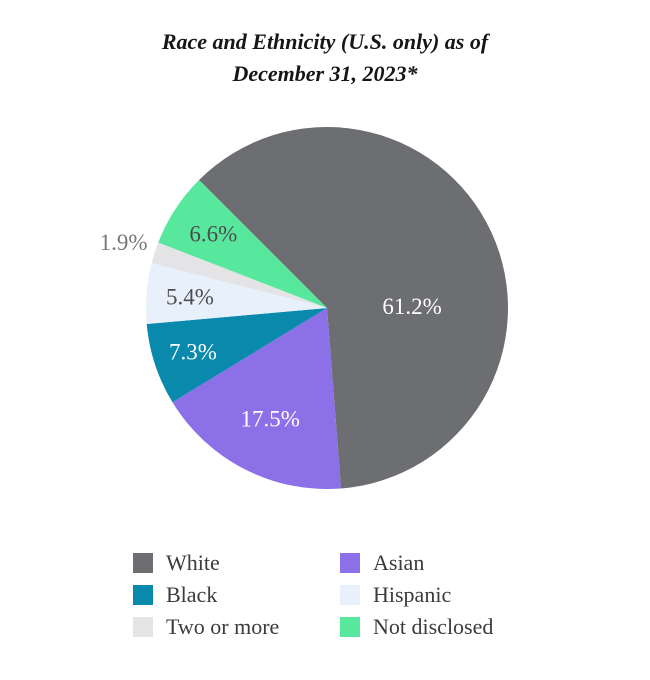  What do you see at coordinates (433, 626) in the screenshot?
I see `legend-label-not-disclosed: Not disclosed` at bounding box center [433, 626].